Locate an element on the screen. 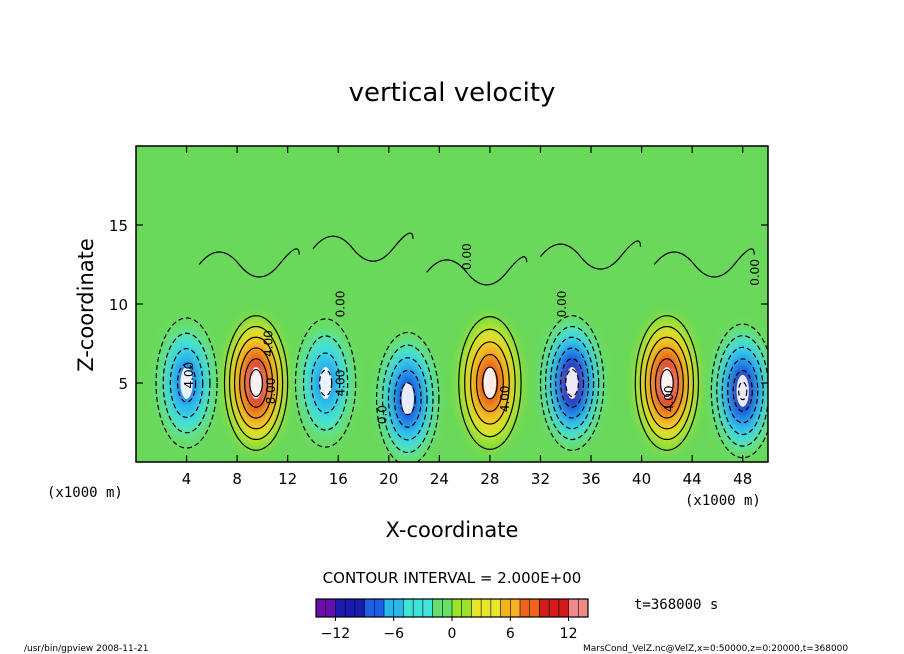  contour-label-0: 4.00 is located at coordinates (189, 375).